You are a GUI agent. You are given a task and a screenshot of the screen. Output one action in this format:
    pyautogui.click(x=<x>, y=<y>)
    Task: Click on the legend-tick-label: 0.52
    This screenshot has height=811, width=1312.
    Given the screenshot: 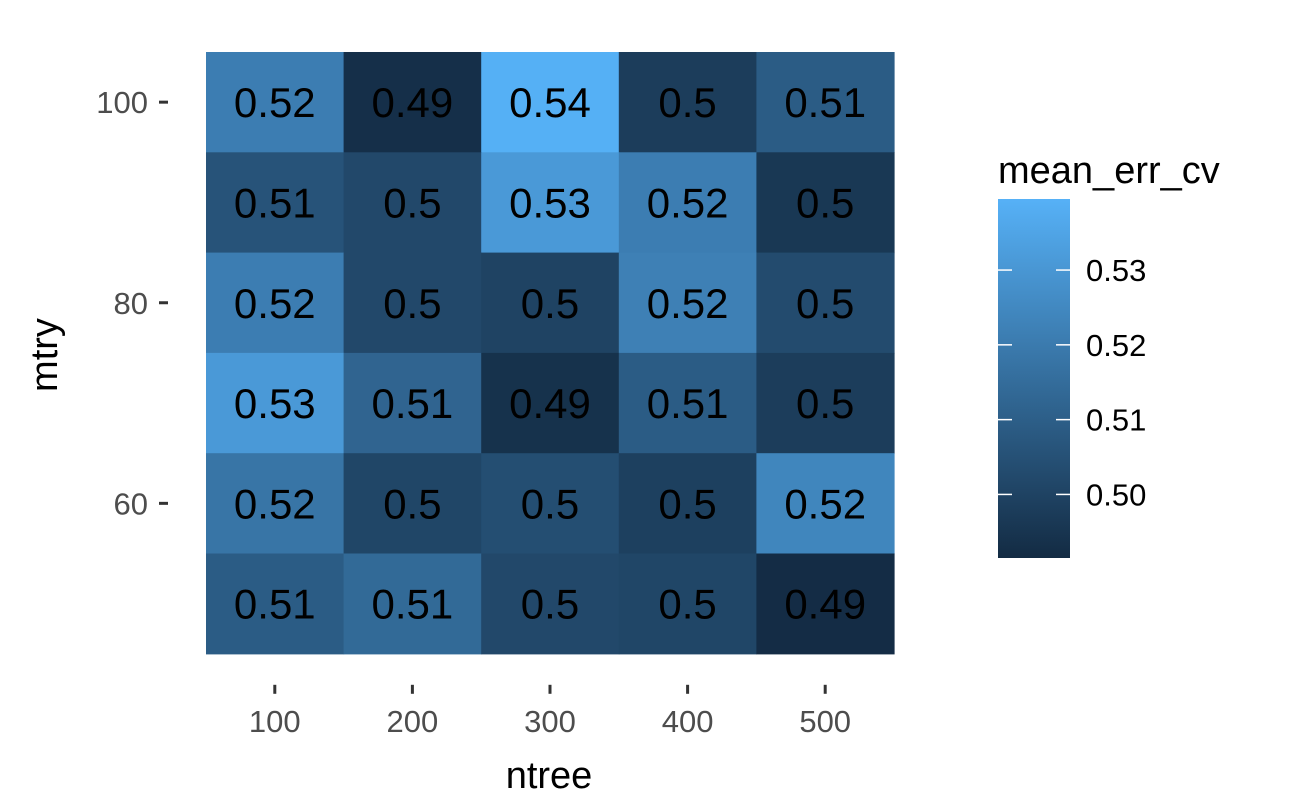 What is the action you would take?
    pyautogui.click(x=1116, y=345)
    